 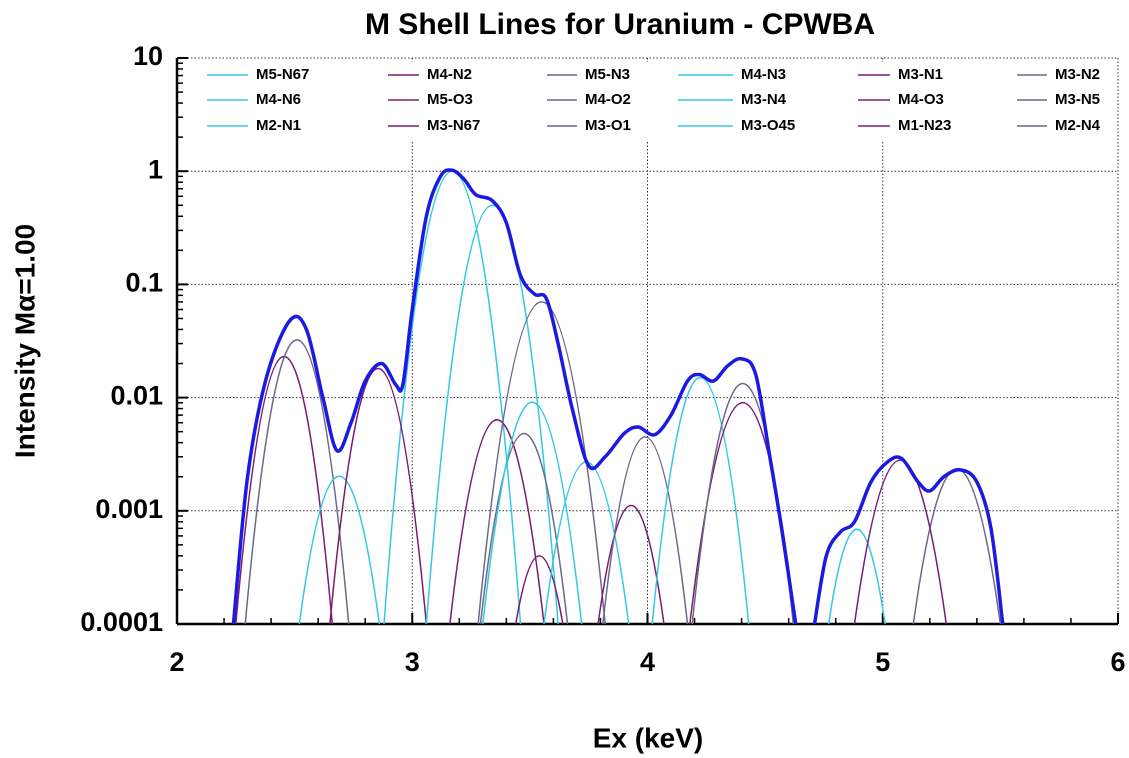 I want to click on legend-label: M3-N2, so click(x=1077, y=74).